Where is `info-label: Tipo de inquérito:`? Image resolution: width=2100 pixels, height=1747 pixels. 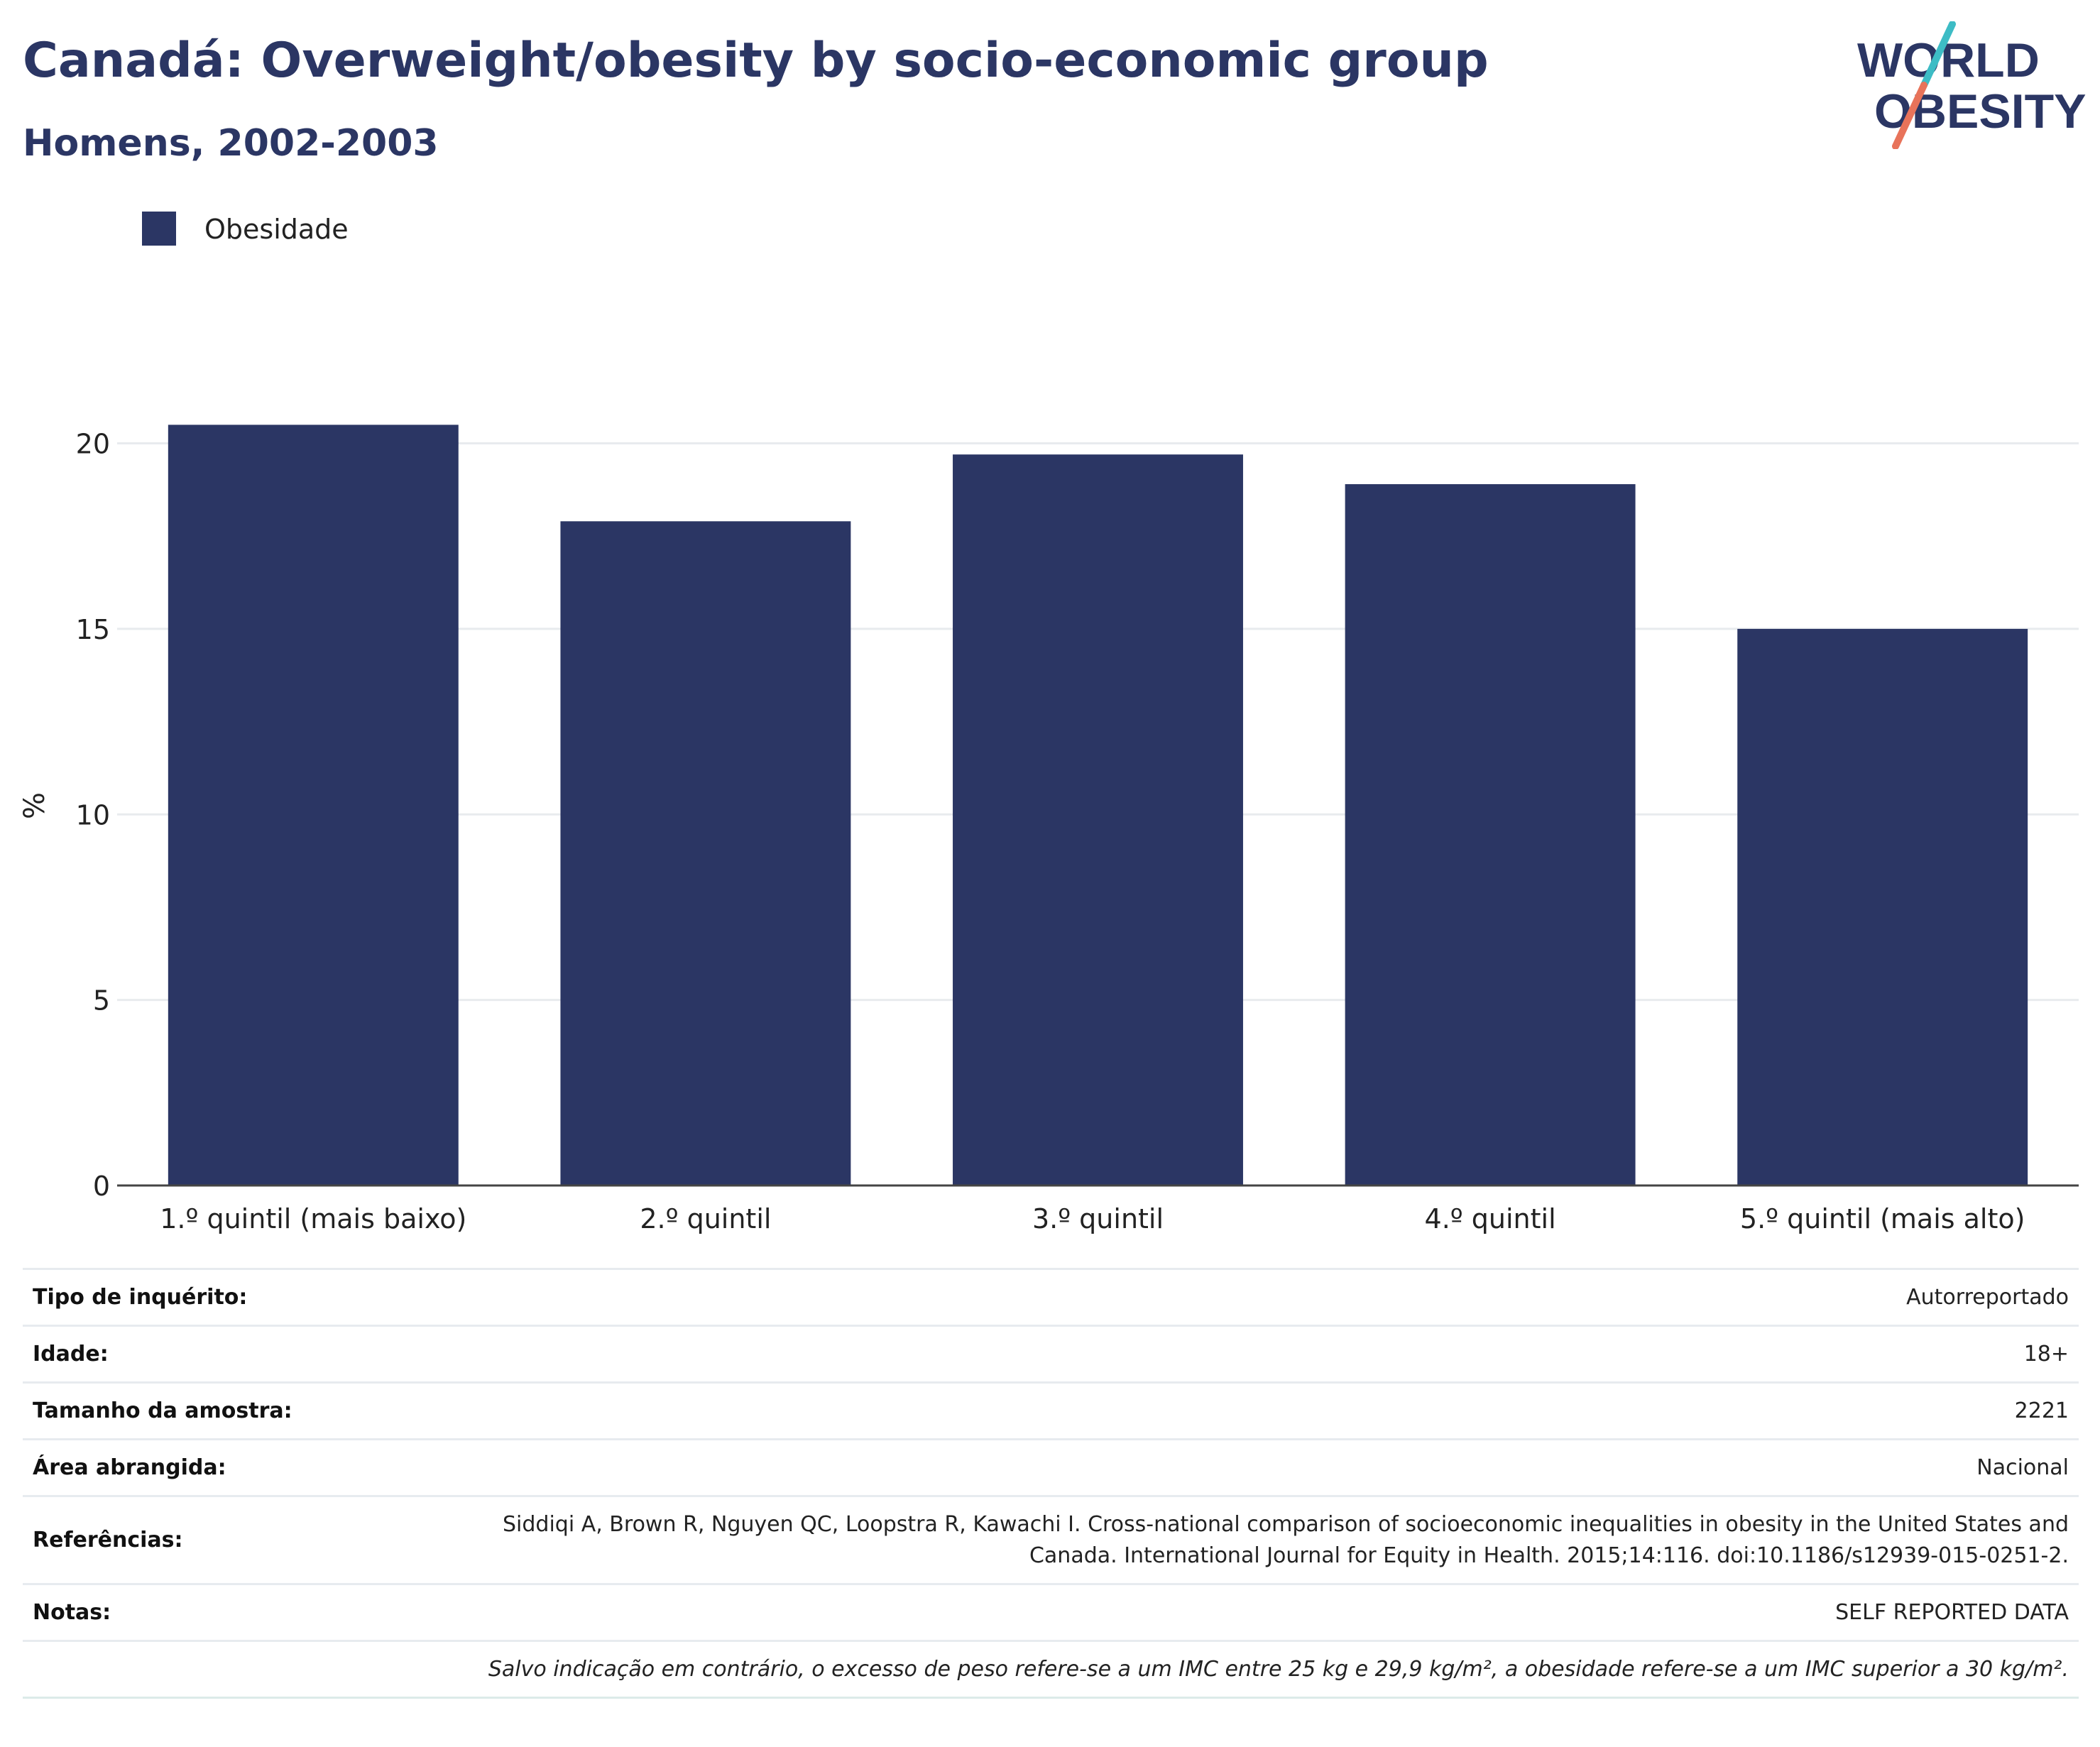 info-label: Tipo de inquérito: is located at coordinates (140, 1297).